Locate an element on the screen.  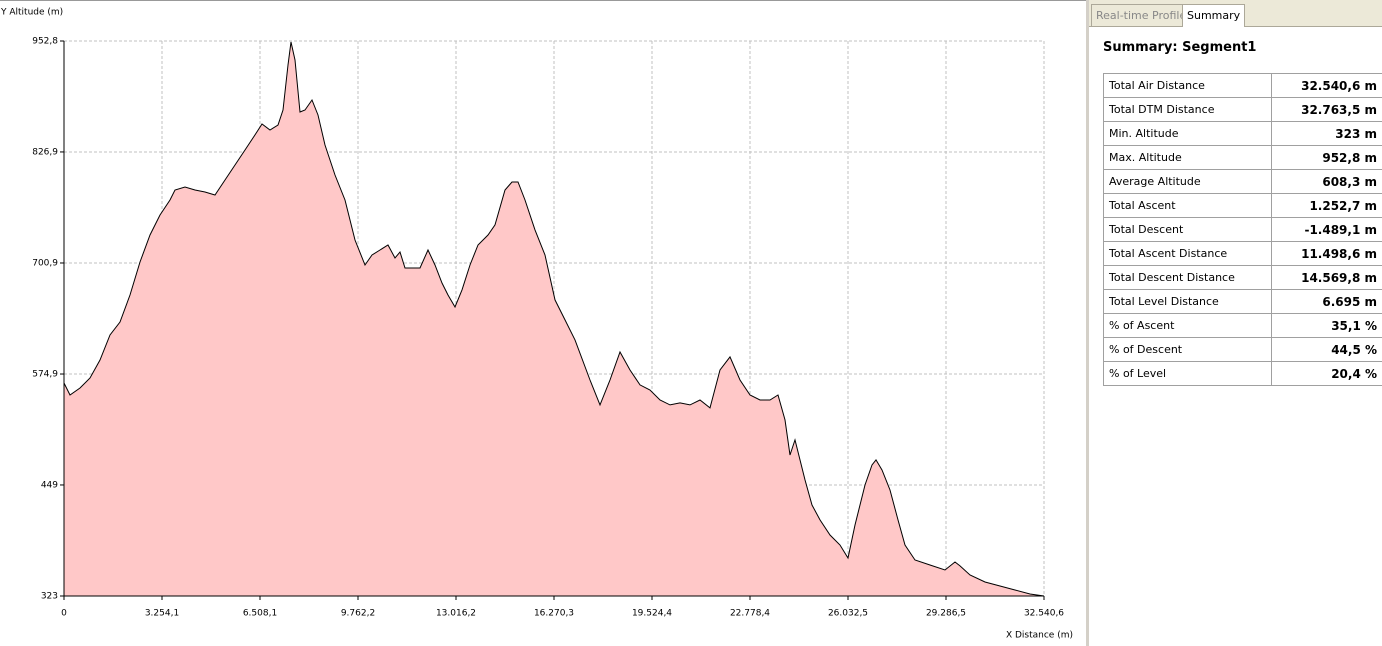
summary-row: Total Level Distance 6.695 m is located at coordinates (1242, 301).